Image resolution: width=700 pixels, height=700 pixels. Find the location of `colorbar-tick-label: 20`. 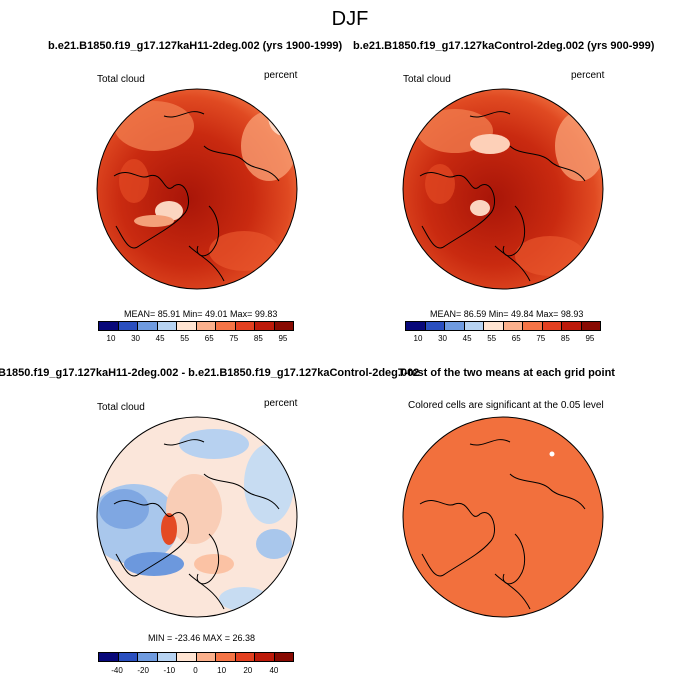

colorbar-tick-label: 20 is located at coordinates (248, 670).